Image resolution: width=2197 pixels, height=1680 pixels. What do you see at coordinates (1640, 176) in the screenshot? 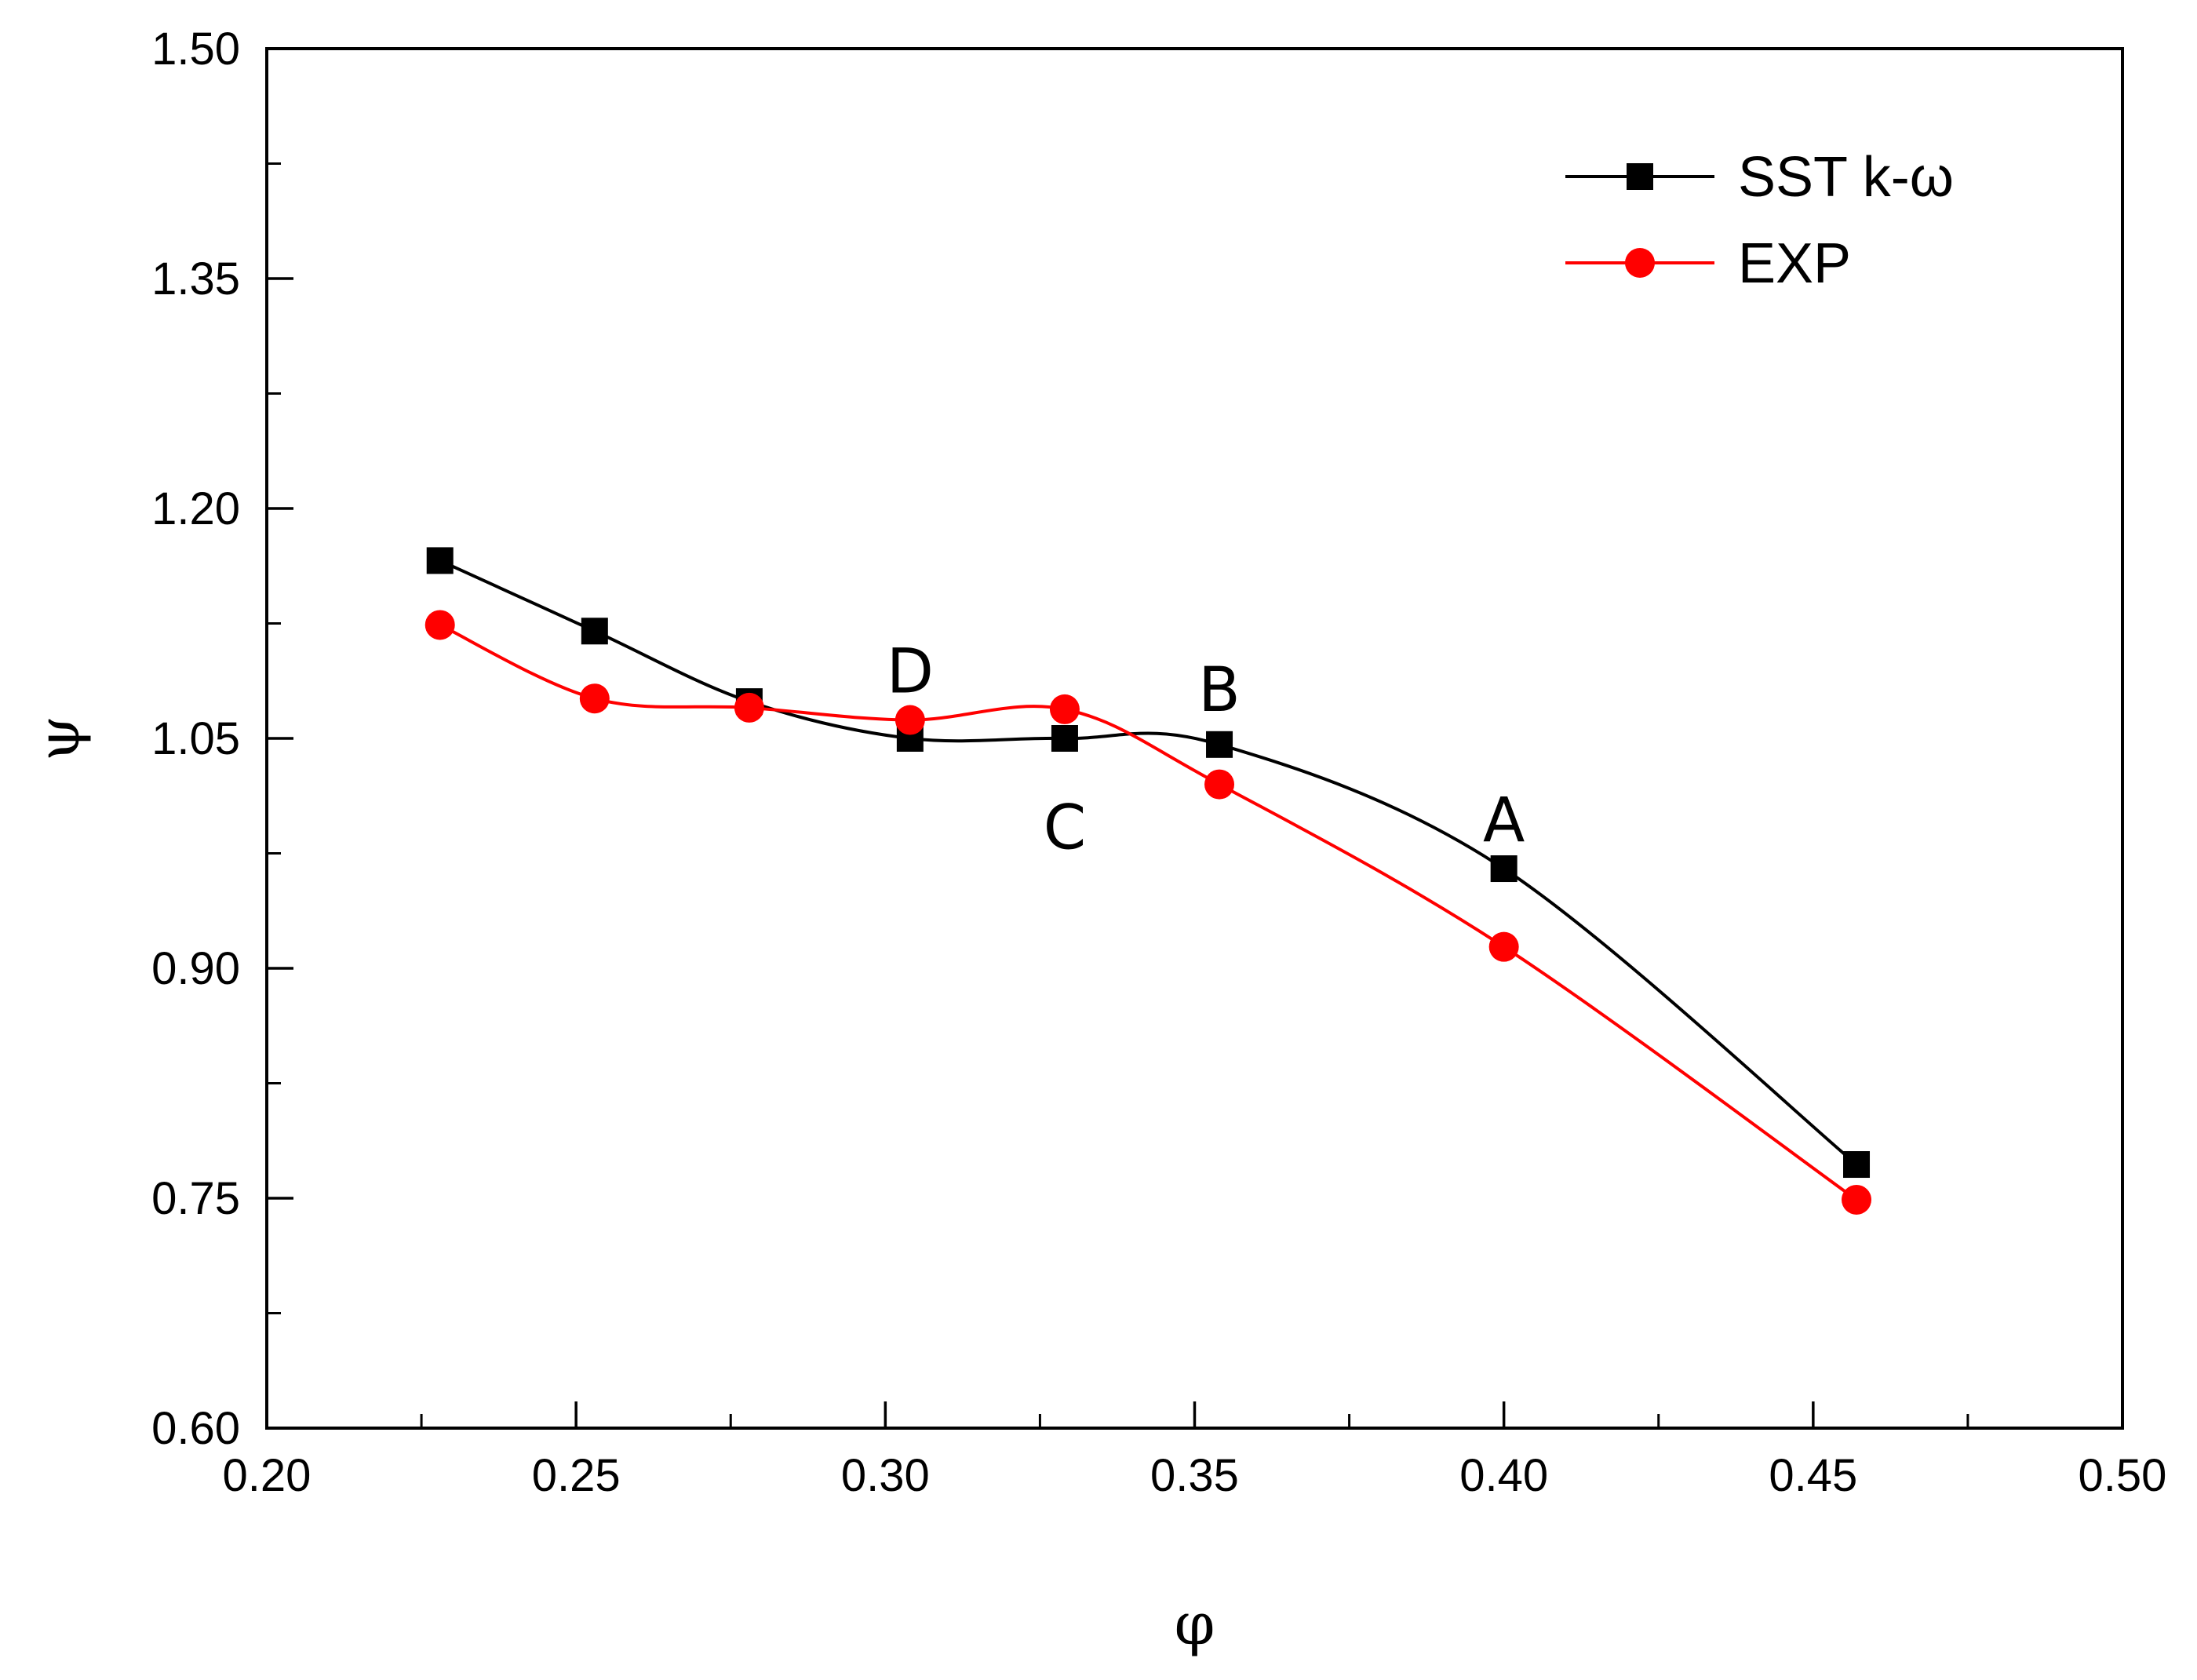
I see `legend-marker-sst` at bounding box center [1640, 176].